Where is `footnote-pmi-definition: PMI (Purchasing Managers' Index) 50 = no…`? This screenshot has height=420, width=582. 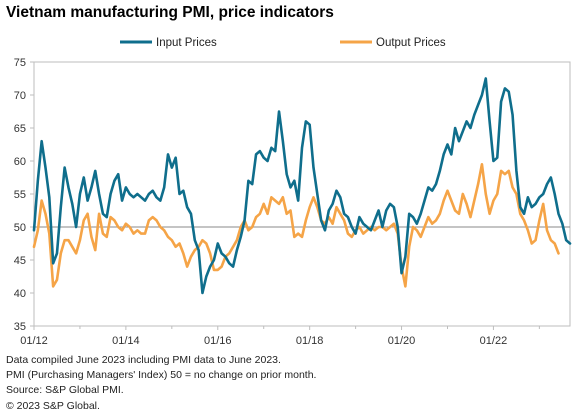 footnote-pmi-definition: PMI (Purchasing Managers' Index) 50 = no… is located at coordinates (161, 375).